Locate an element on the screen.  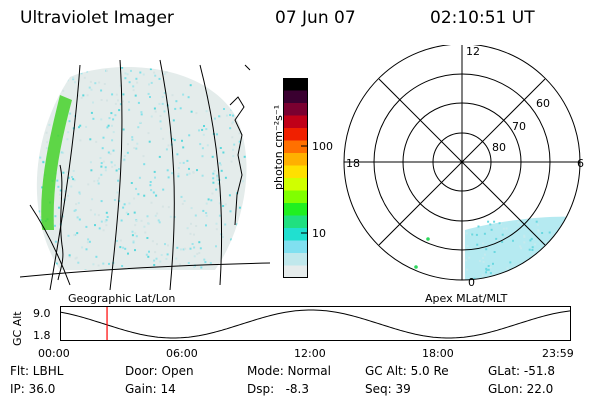
geo-aurora-band is located at coordinates (56, 162).